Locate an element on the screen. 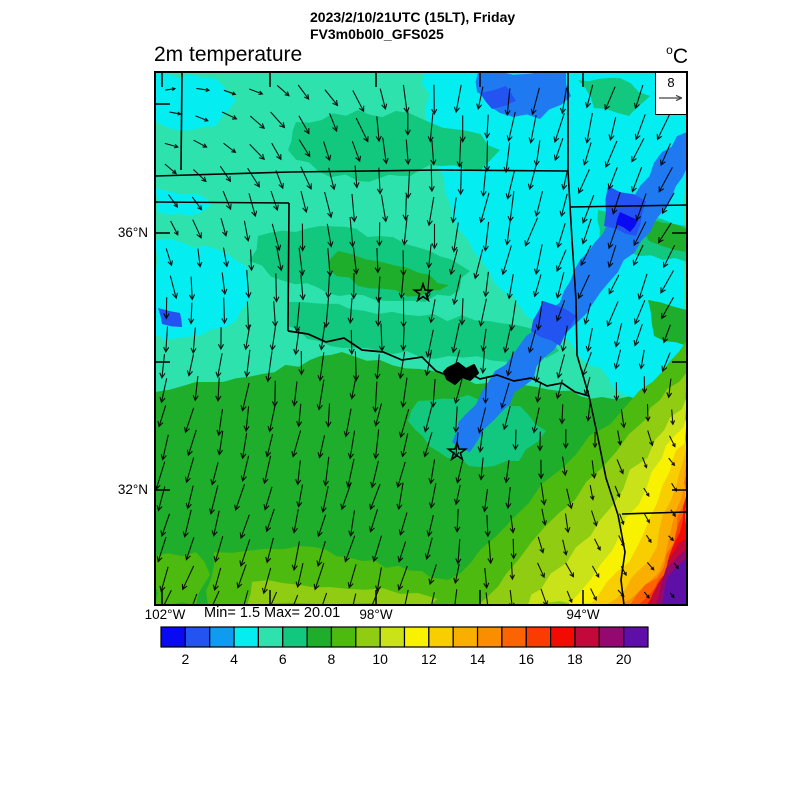 The height and width of the screenshot is (800, 800). reference-vector-value: 8 is located at coordinates (671, 82).